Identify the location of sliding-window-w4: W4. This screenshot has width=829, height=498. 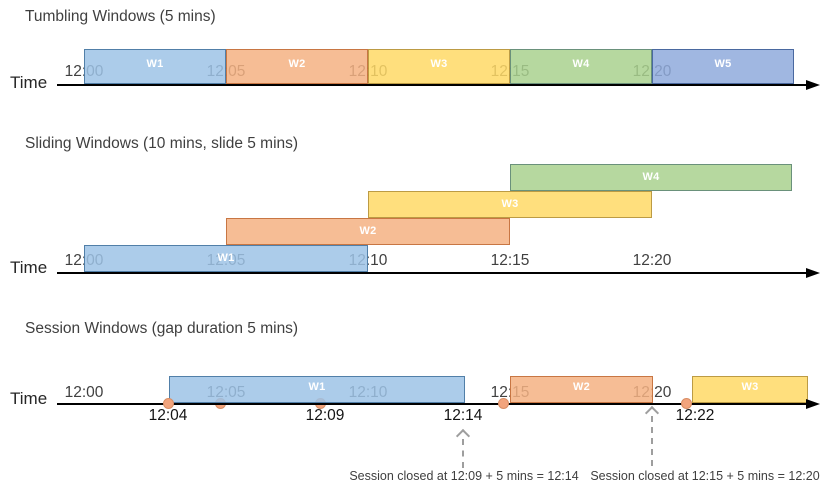
(651, 177).